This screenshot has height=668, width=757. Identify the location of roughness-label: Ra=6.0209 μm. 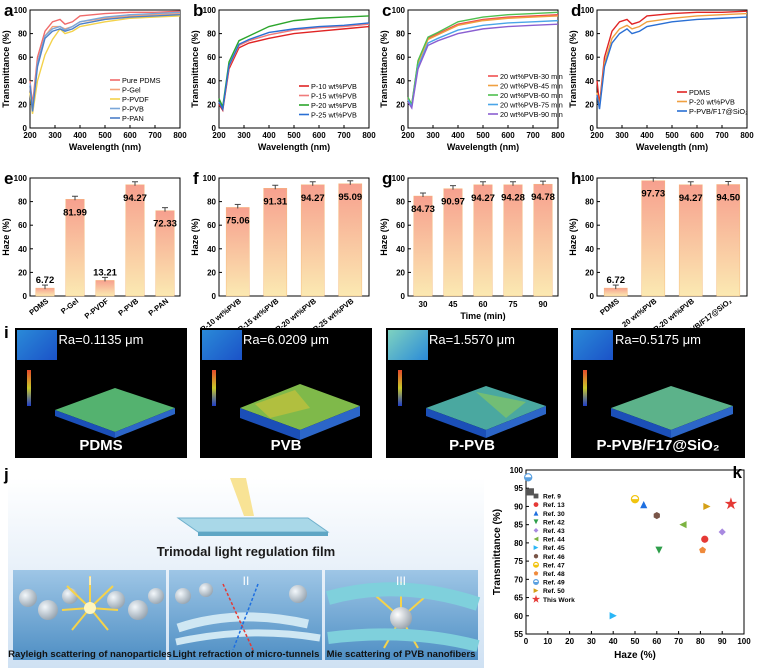
(286, 339).